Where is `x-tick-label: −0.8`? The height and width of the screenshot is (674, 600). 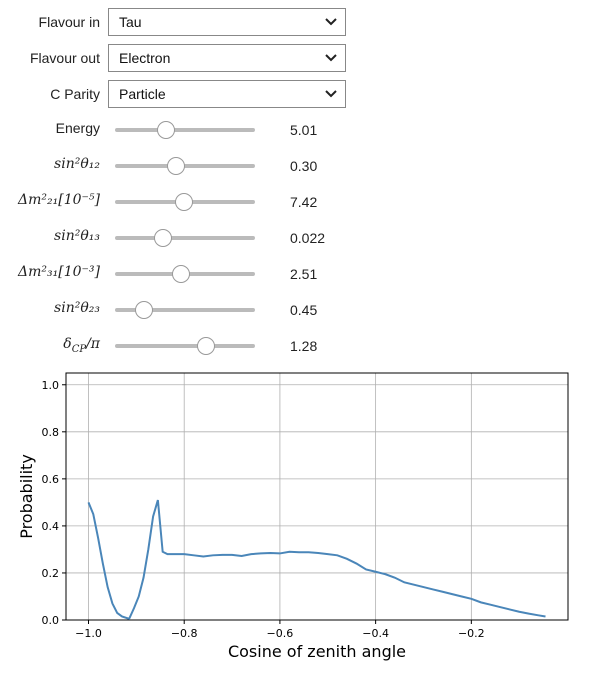
x-tick-label: −0.8 is located at coordinates (184, 633).